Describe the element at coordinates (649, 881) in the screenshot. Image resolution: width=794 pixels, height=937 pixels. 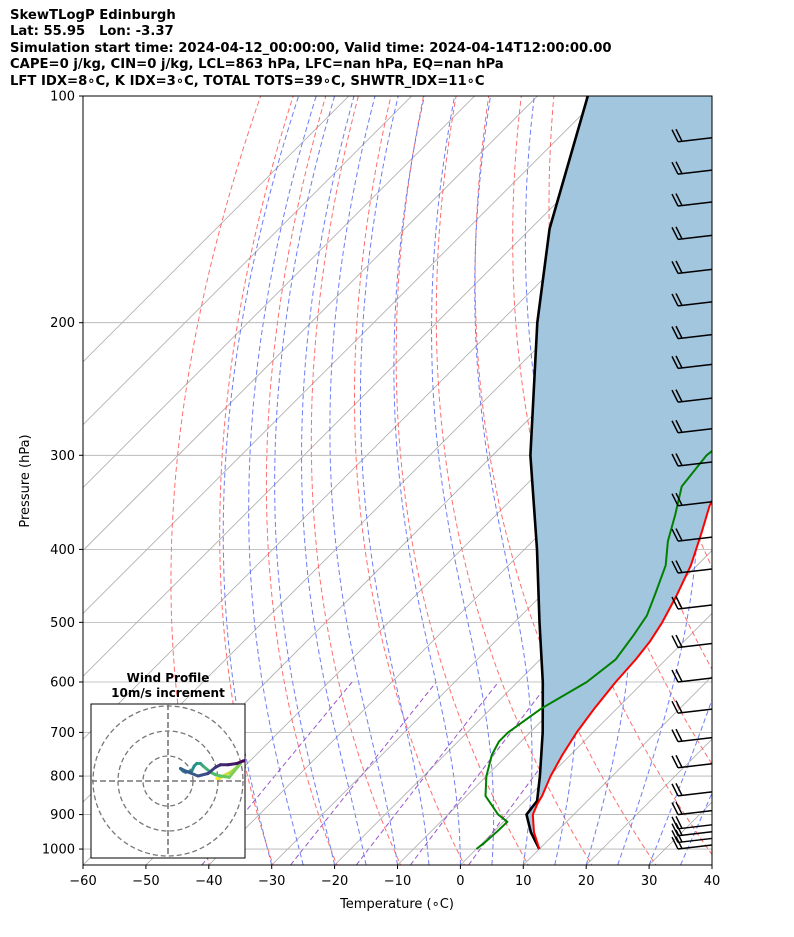
I see `x-tick-label: 30` at that location.